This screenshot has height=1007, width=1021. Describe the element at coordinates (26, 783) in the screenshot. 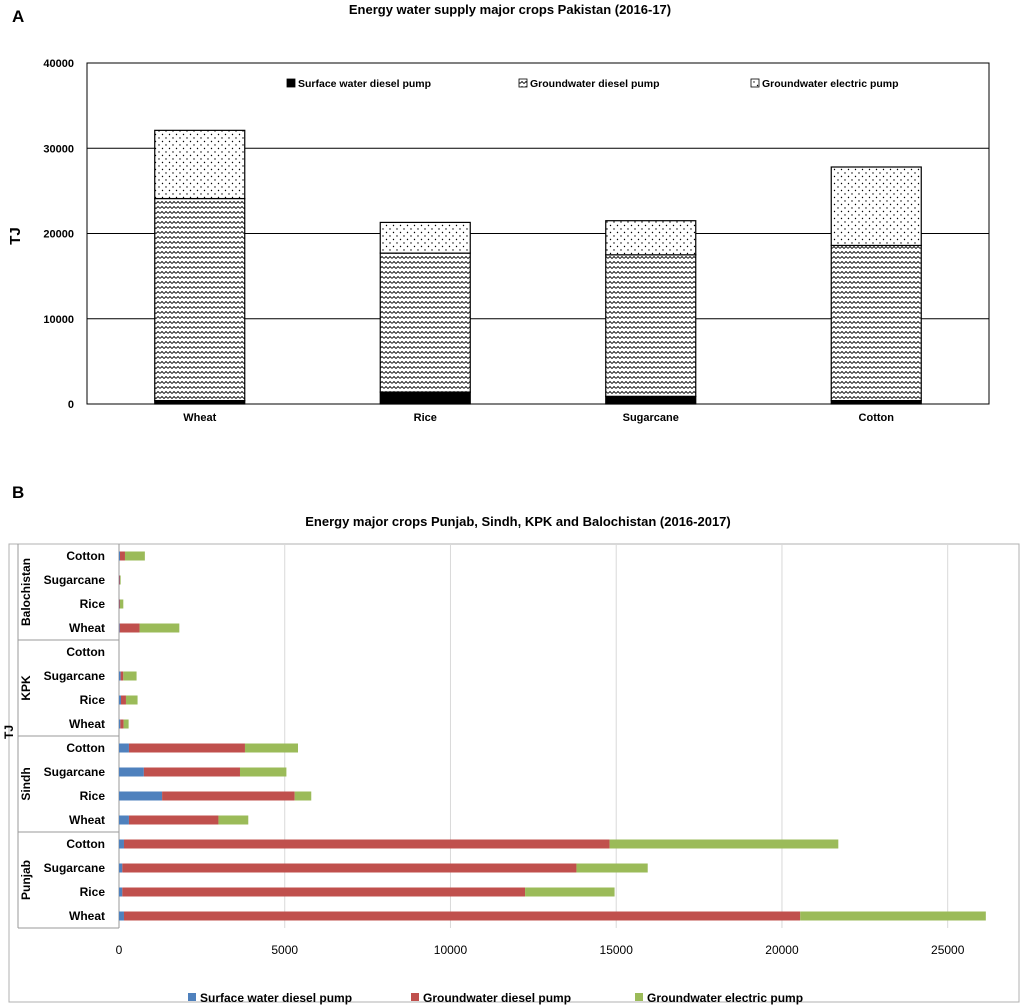

I see `chart-b-group-label: Sindh` at that location.